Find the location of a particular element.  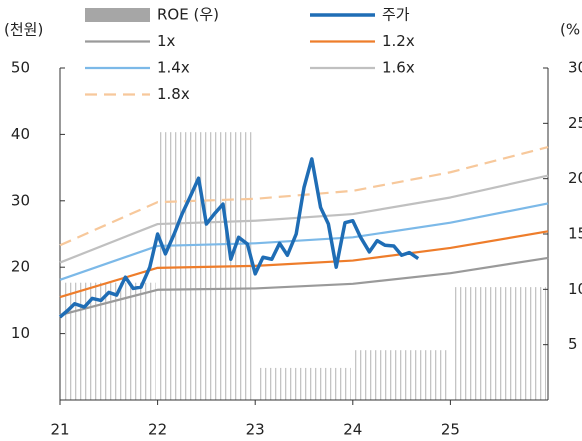

legend-swatch is located at coordinates (117, 15).